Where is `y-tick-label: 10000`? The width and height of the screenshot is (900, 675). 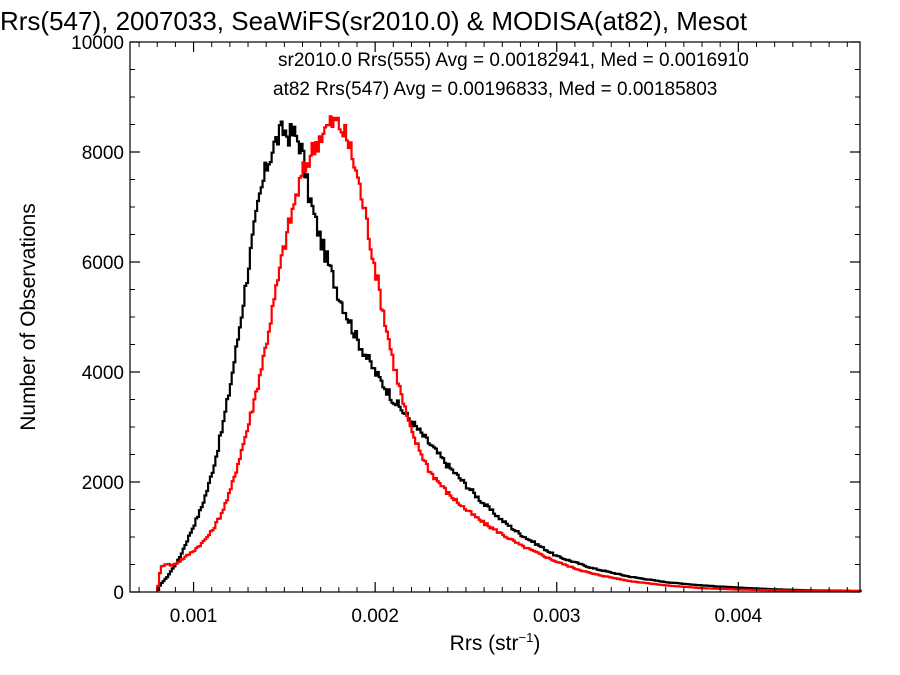 y-tick-label: 10000 is located at coordinates (97, 43).